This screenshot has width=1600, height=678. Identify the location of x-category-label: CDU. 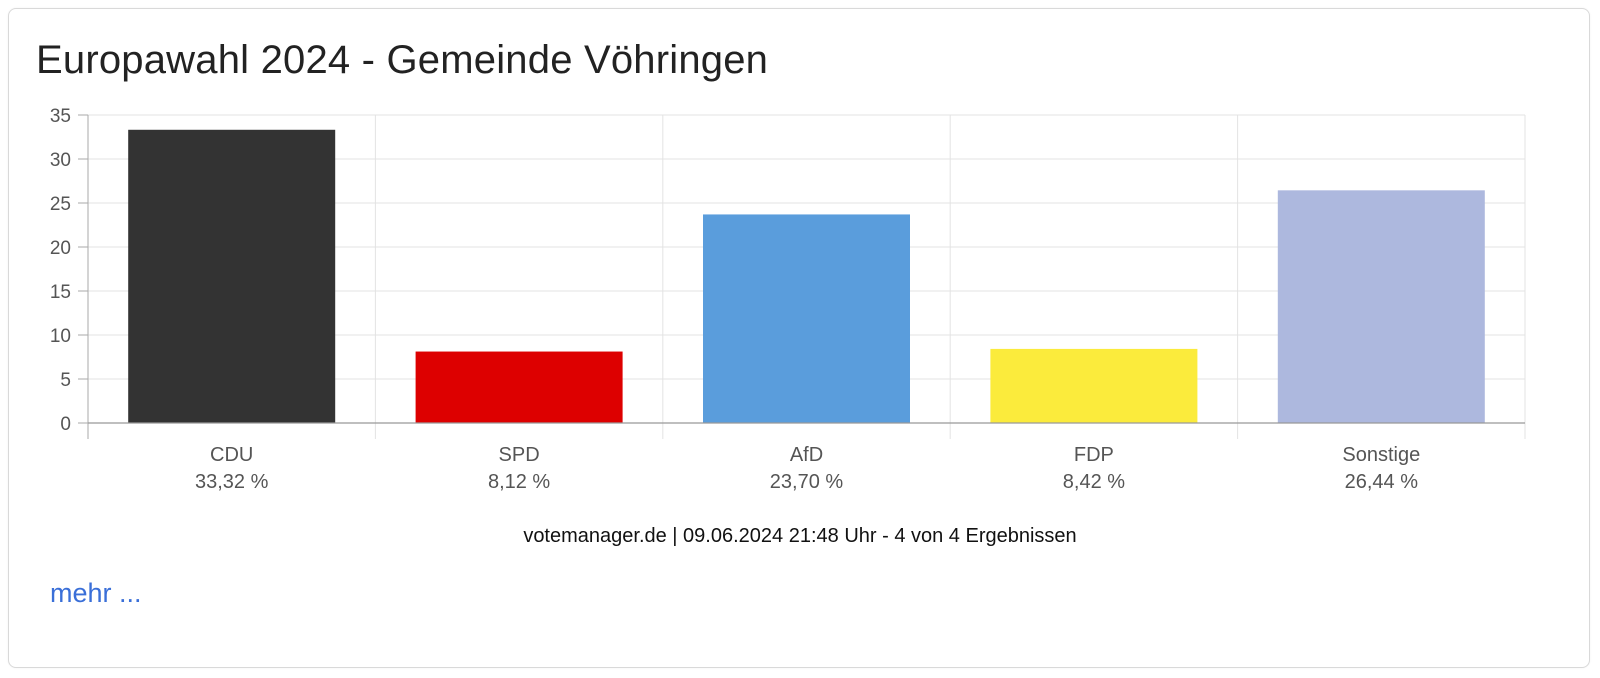
(231, 455).